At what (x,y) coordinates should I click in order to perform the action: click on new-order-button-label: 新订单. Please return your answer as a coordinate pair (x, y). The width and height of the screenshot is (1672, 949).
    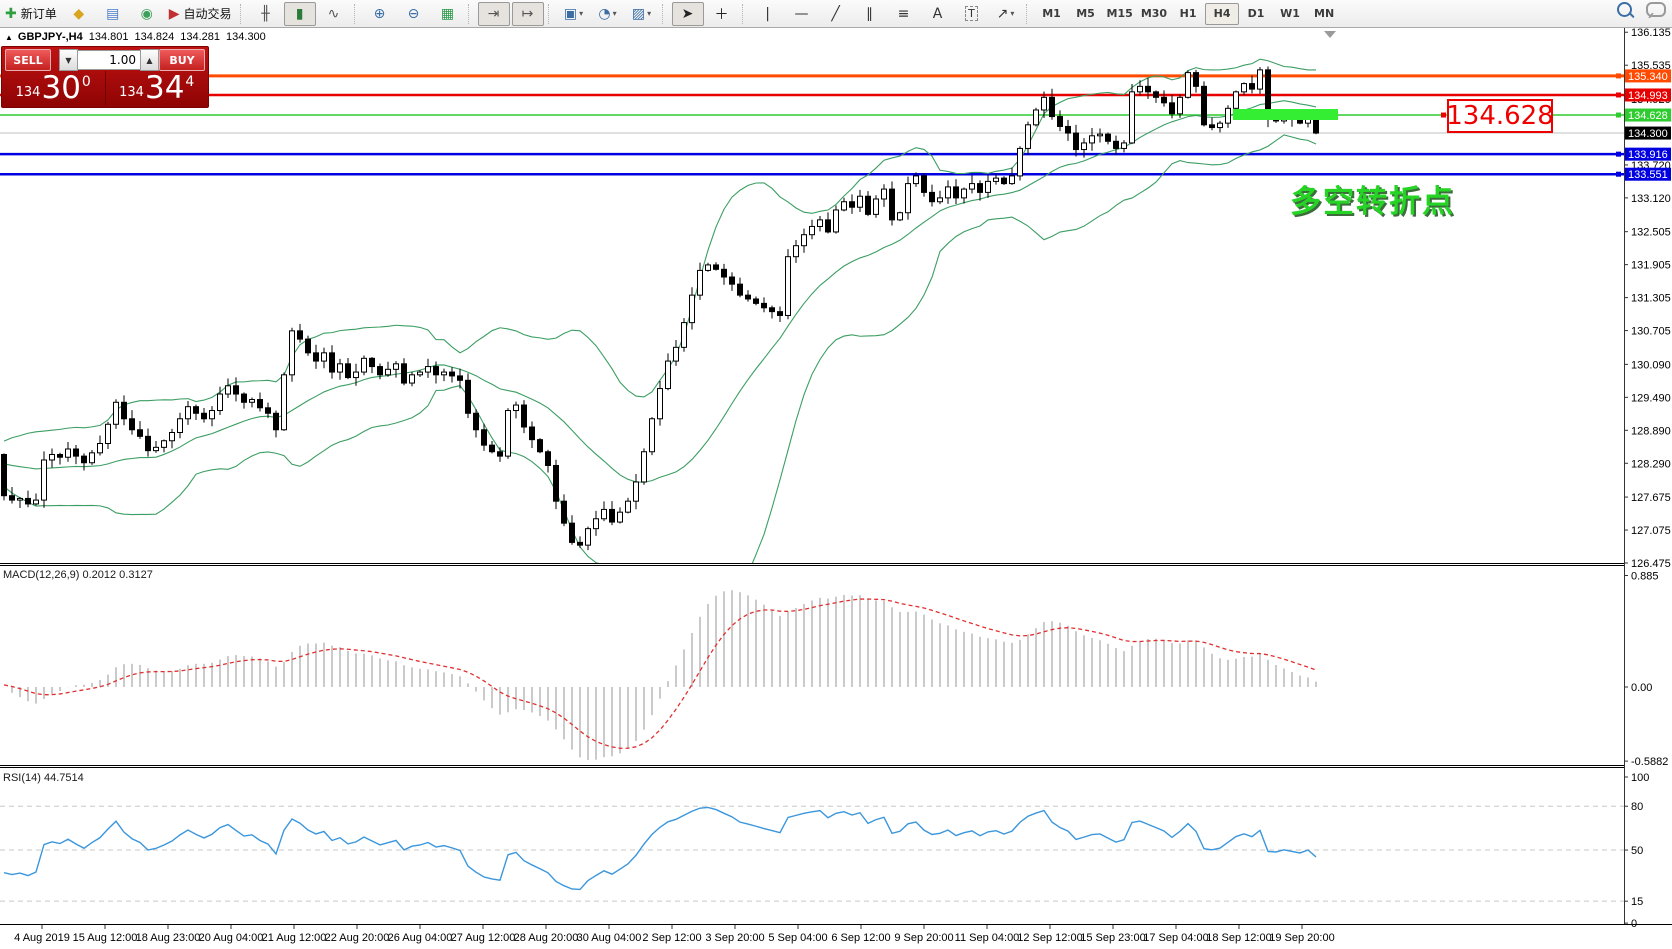
    Looking at the image, I should click on (38, 14).